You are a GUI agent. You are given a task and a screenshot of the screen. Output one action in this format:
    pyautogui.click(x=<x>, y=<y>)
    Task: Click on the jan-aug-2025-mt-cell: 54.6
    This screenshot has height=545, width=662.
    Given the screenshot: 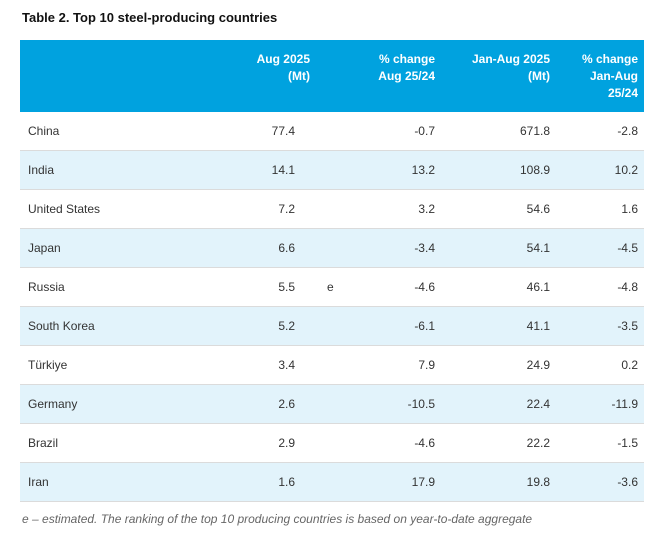 What is the action you would take?
    pyautogui.click(x=538, y=209)
    